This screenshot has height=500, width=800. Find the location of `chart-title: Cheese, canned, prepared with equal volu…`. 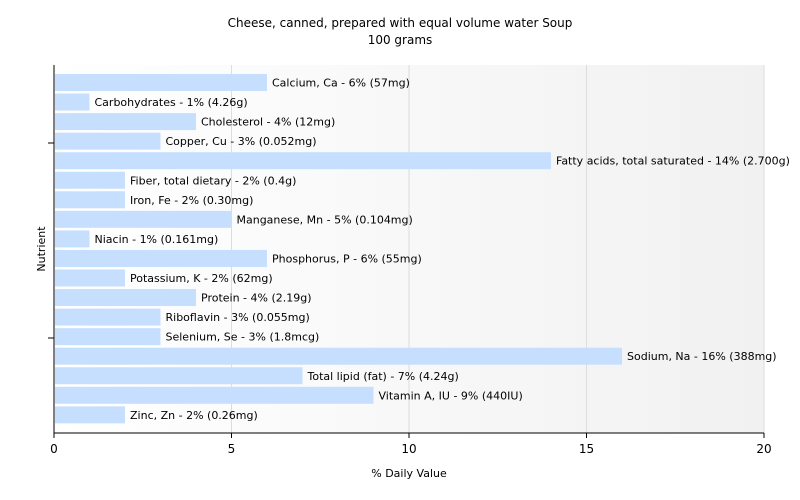

chart-title: Cheese, canned, prepared with equal volu… is located at coordinates (400, 23).